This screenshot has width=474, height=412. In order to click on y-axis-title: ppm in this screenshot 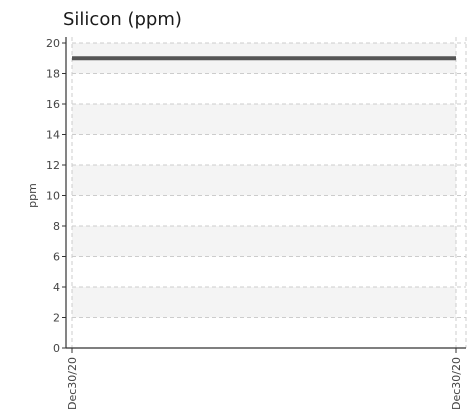, I will do `click(32, 195)`.